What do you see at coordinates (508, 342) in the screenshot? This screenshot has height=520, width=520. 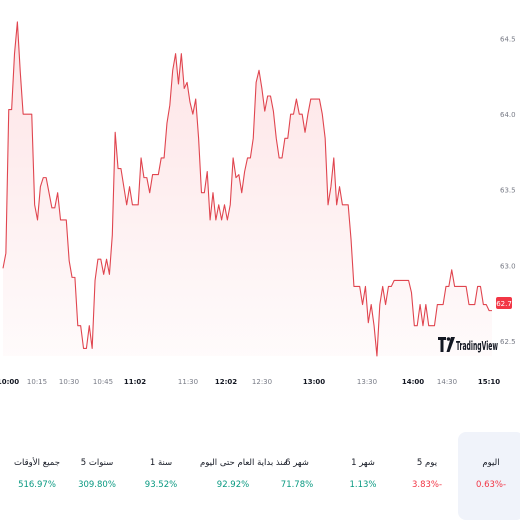 I see `y-tick-label: 62.5` at bounding box center [508, 342].